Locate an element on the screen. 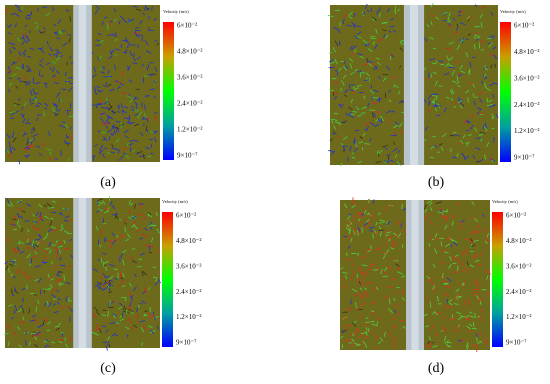  colorbar-title: Velocity (m/s) is located at coordinates (176, 11).